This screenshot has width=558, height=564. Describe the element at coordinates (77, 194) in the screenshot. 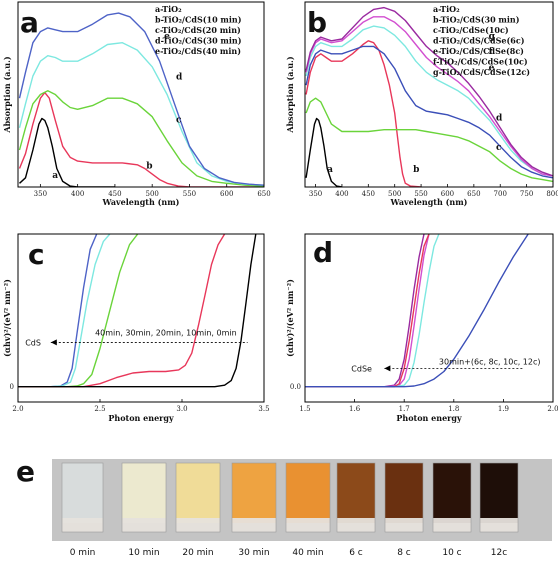

I see `x-tick-label: 400` at that location.